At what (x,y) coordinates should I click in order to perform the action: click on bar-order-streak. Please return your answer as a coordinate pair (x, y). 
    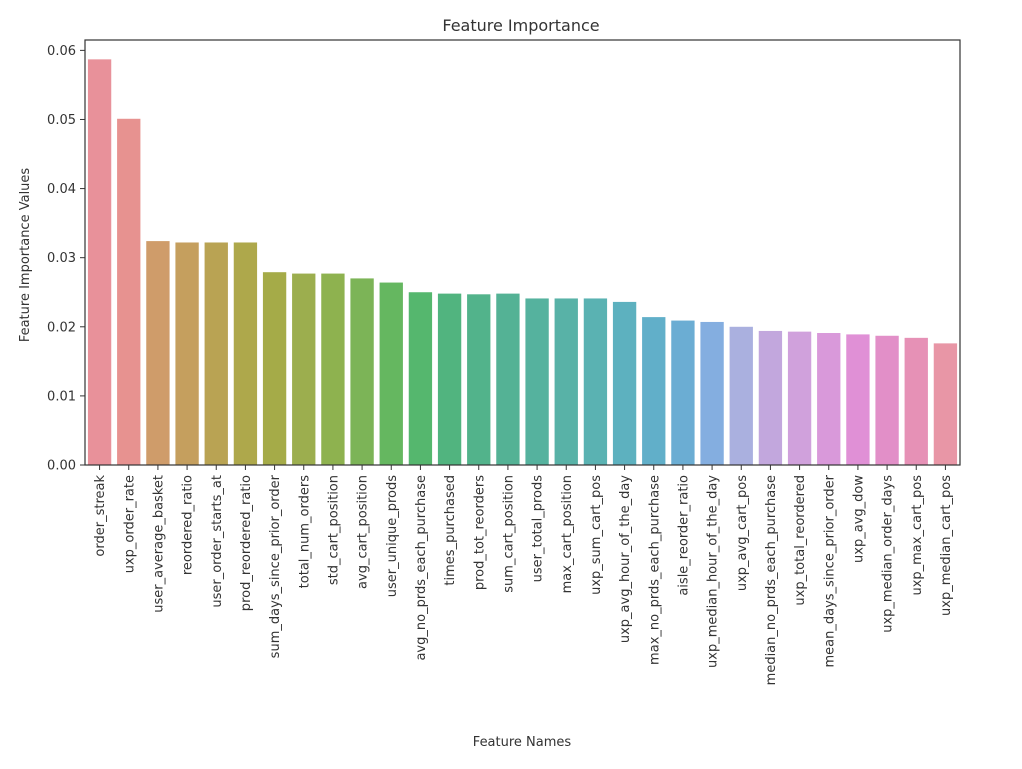
    Looking at the image, I should click on (99, 262).